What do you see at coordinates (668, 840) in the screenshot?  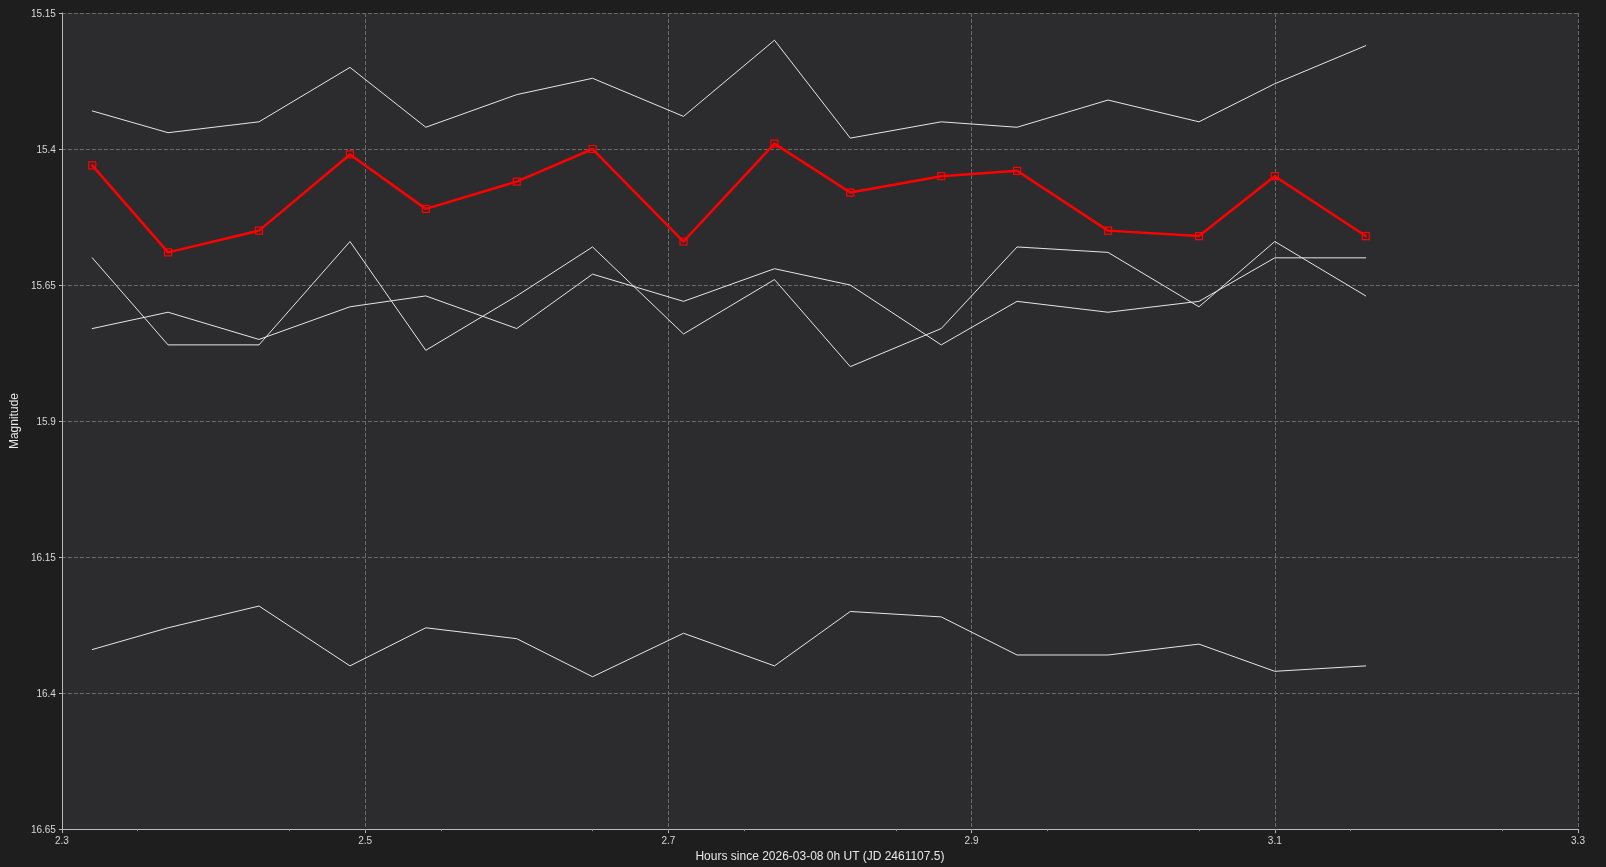 I see `x-tick-label: 2.7` at bounding box center [668, 840].